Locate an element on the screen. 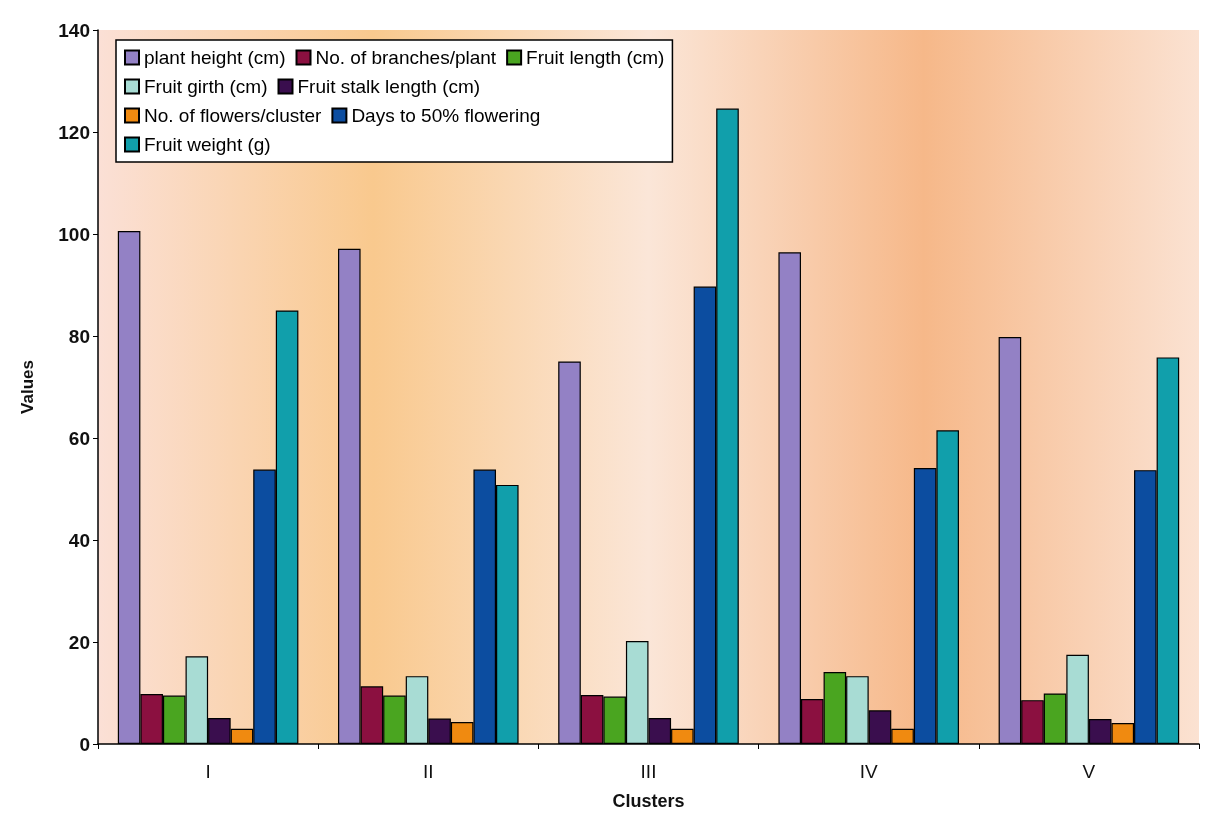 This screenshot has height=823, width=1209. y-tick-label: 60 is located at coordinates (79, 438).